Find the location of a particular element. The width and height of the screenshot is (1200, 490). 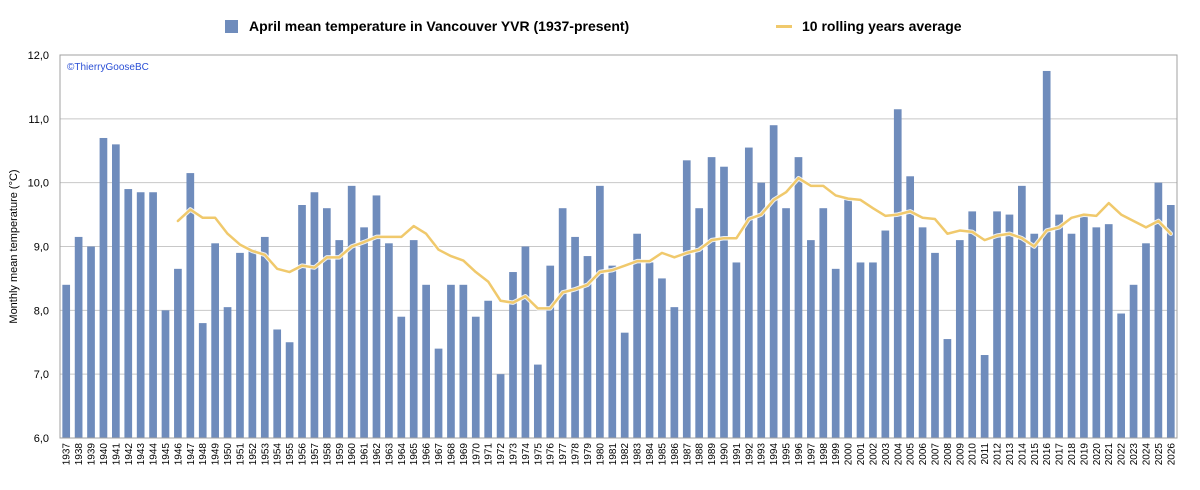

y-tick-label: 11,0 is located at coordinates (38, 120).